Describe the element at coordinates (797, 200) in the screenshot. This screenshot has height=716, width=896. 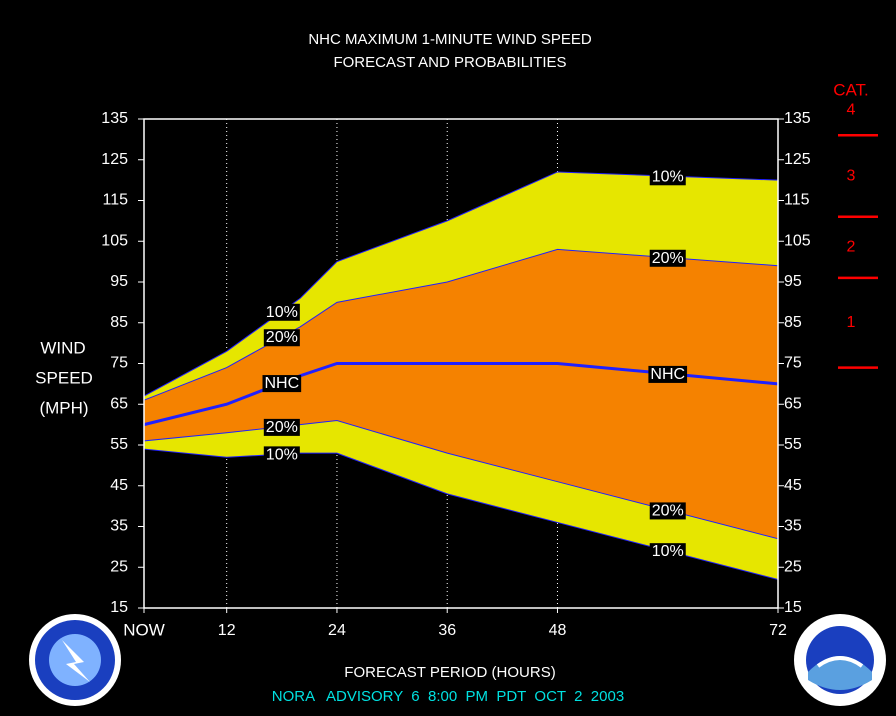
I see `y2-tick-label: 115` at that location.